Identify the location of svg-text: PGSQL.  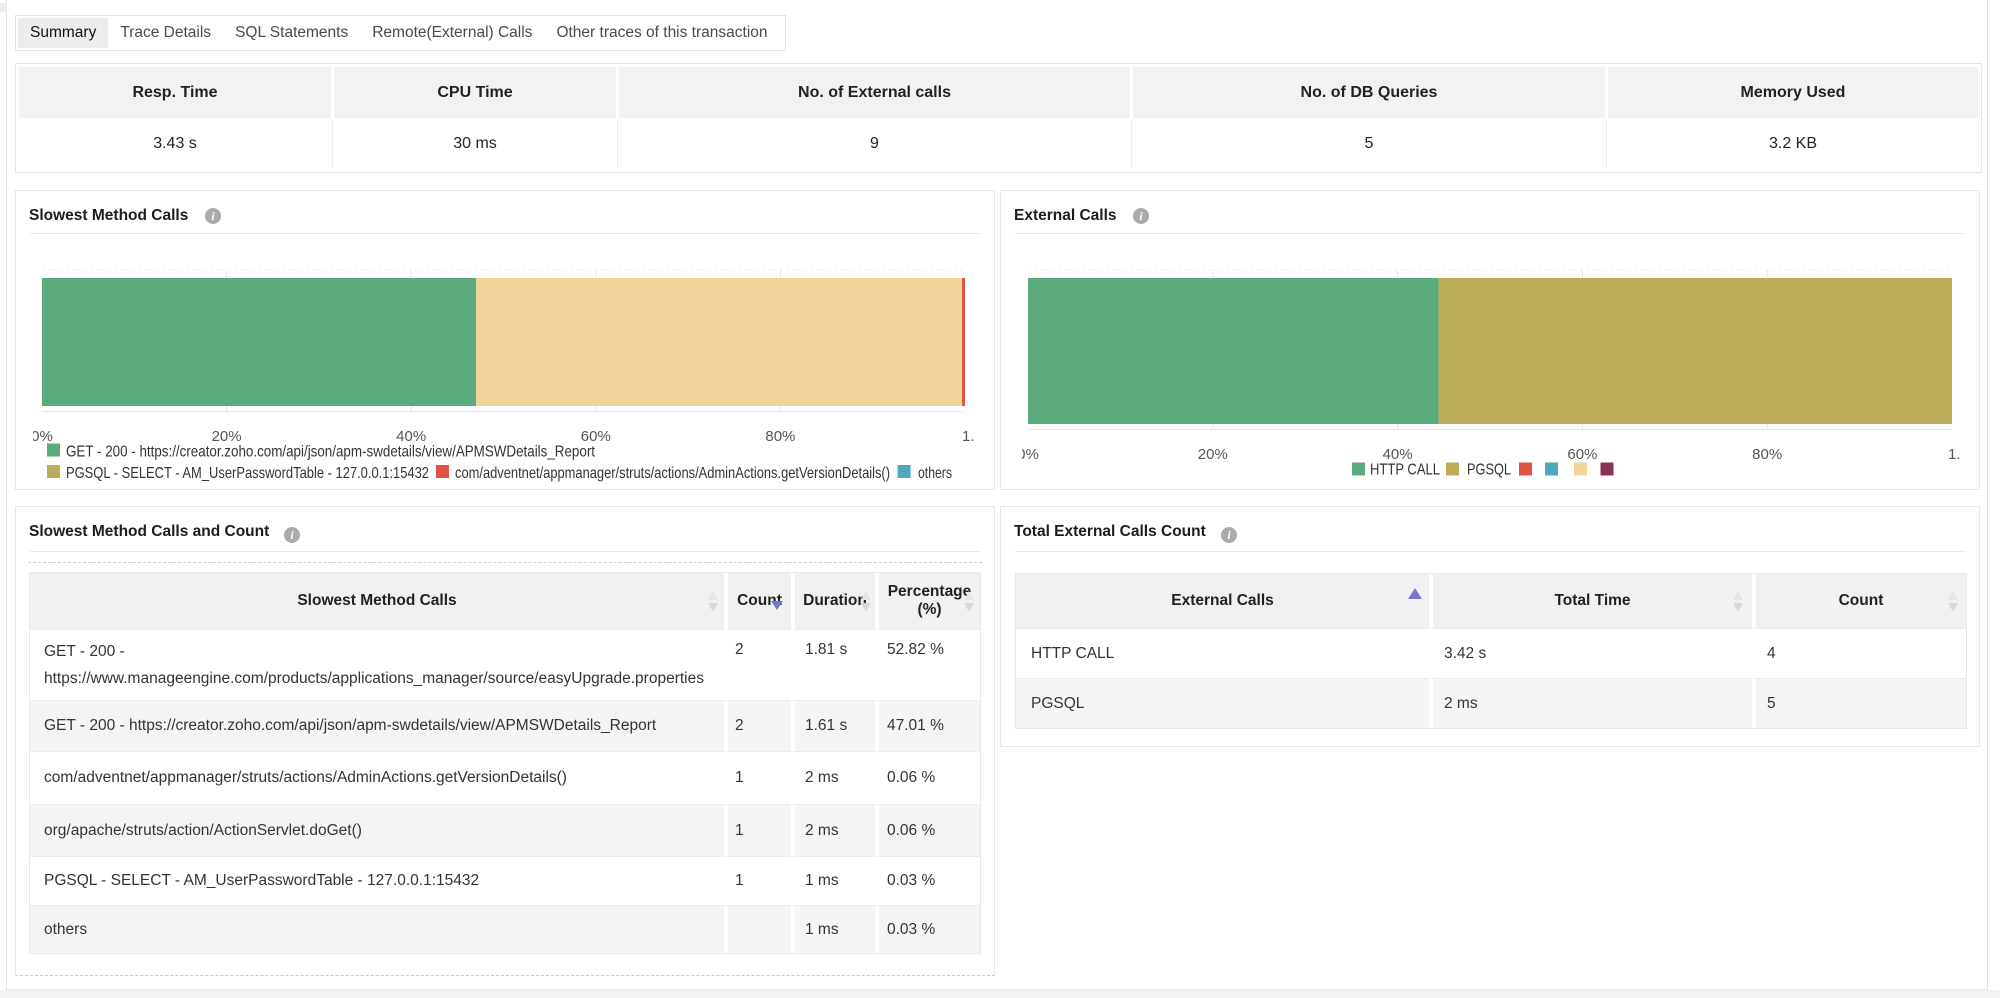
(1489, 470).